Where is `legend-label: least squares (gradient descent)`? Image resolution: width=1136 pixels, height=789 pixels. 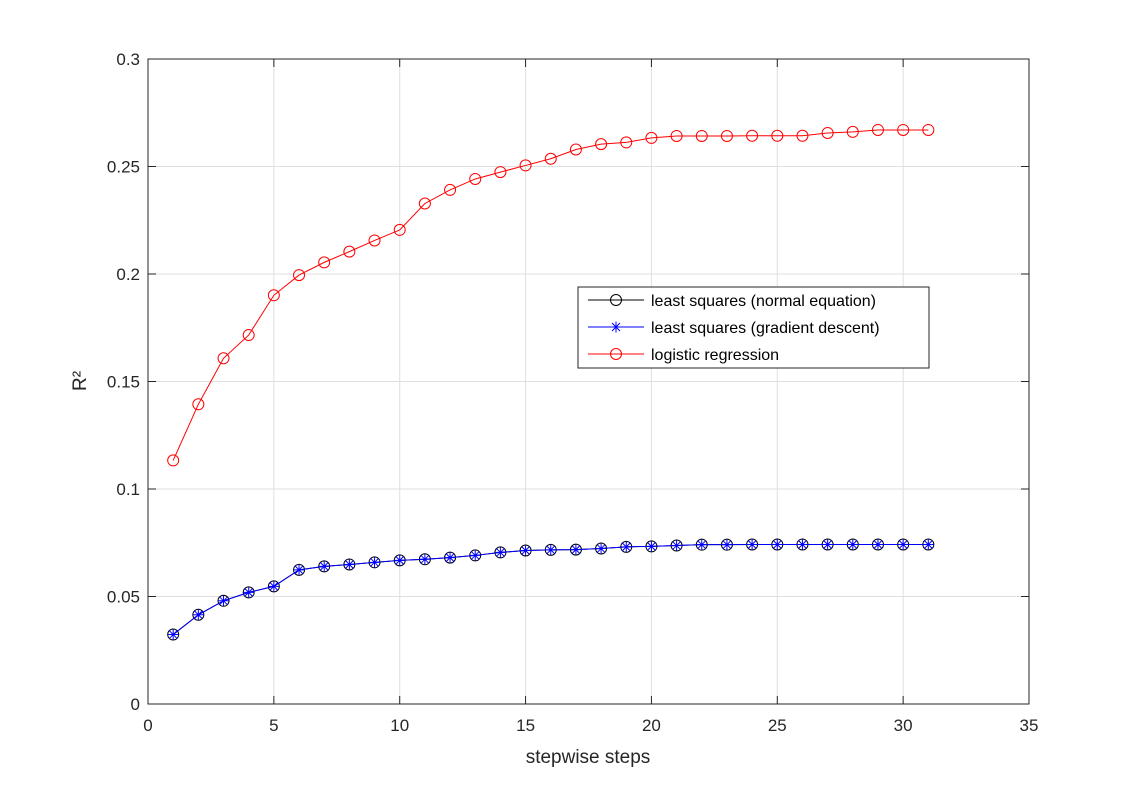
legend-label: least squares (gradient descent) is located at coordinates (765, 328).